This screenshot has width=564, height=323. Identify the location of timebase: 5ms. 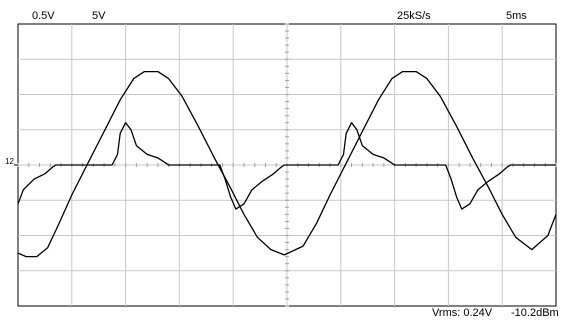
(516, 16).